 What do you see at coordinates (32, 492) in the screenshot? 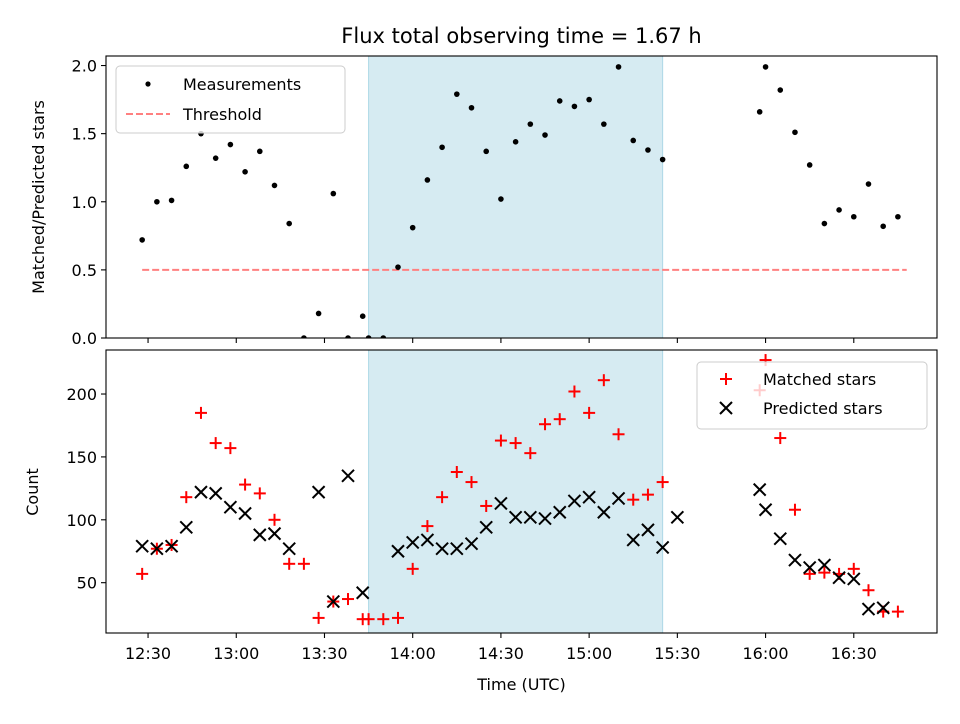
I see `bottom-y-axis-label: Count` at bounding box center [32, 492].